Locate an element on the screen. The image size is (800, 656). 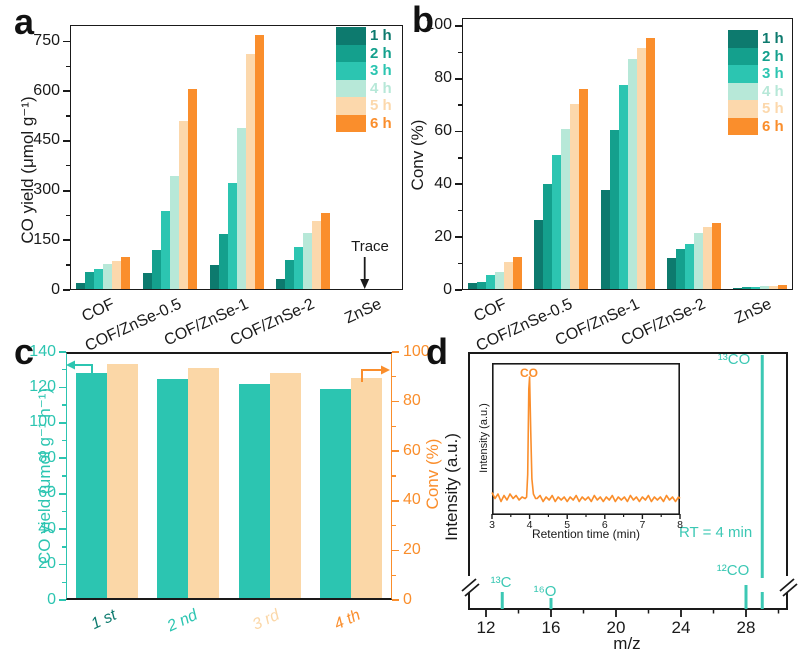
right-axis-arrow is located at coordinates (371, 375).